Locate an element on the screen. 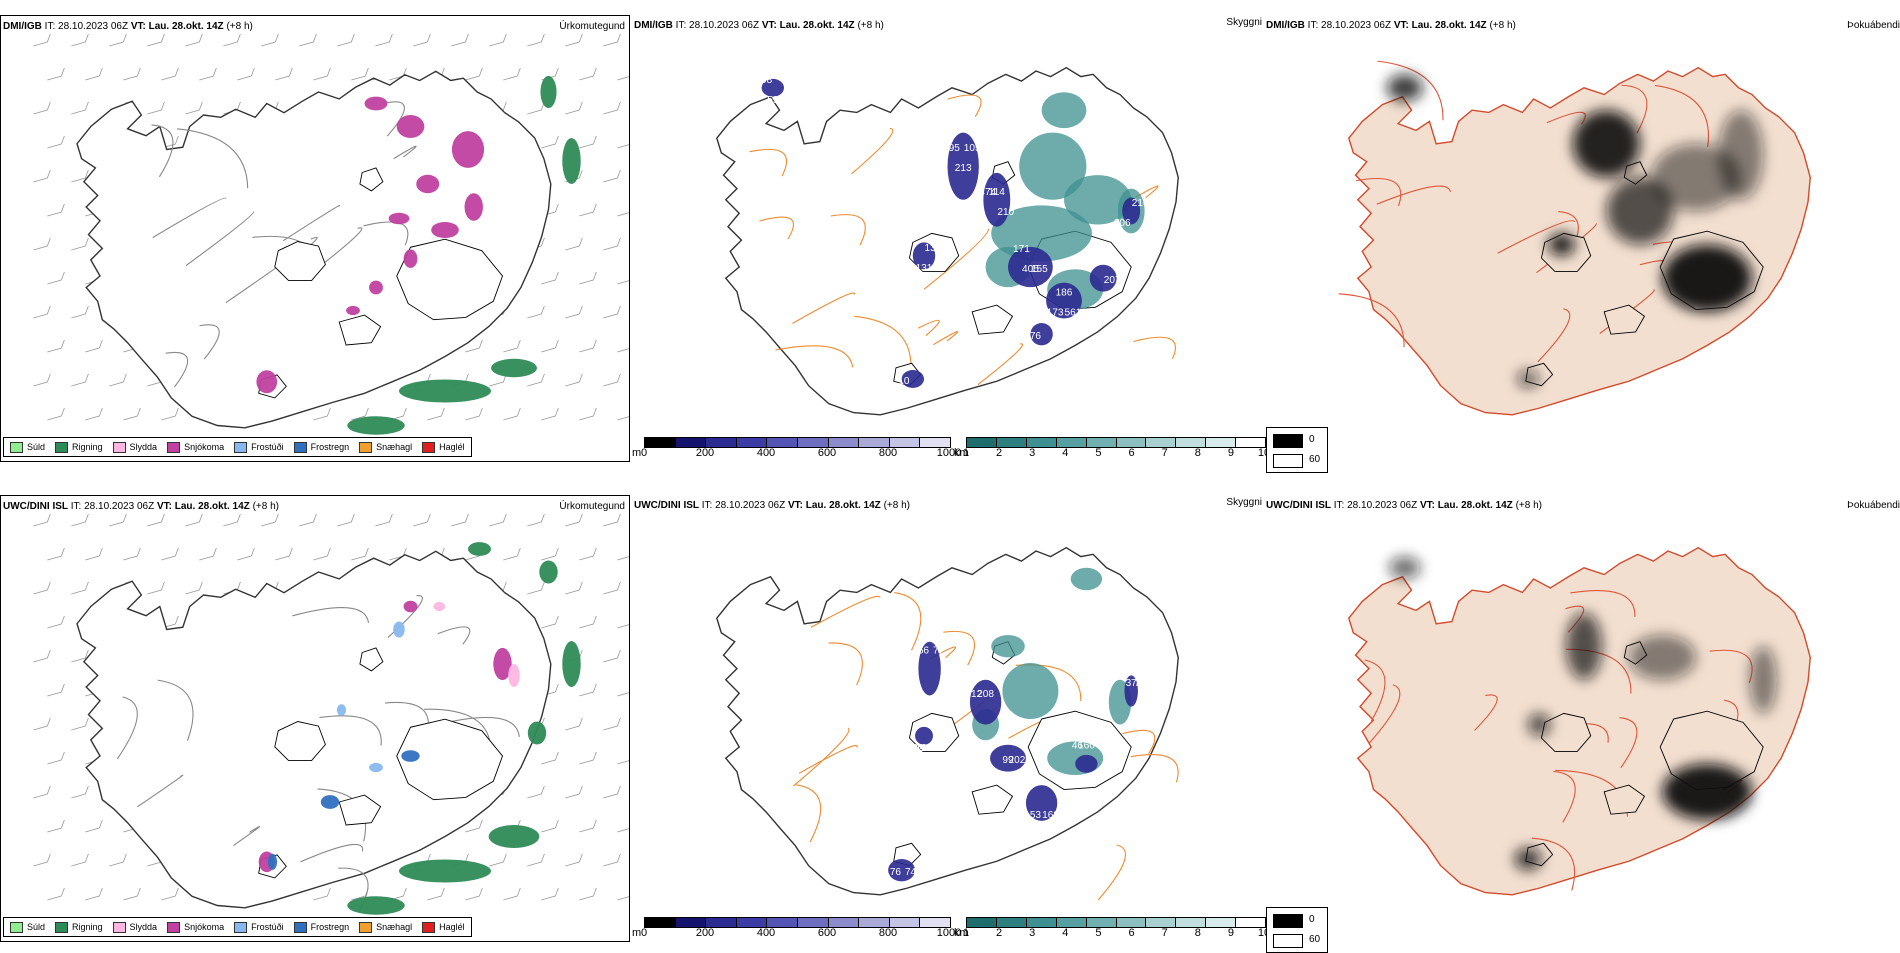  cloud-base-value: 99 is located at coordinates (1008, 760).